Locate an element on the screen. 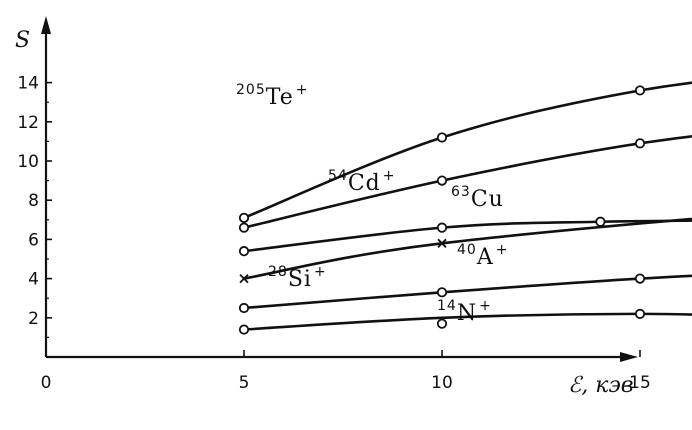  series-label-mass: 40 is located at coordinates (467, 250).